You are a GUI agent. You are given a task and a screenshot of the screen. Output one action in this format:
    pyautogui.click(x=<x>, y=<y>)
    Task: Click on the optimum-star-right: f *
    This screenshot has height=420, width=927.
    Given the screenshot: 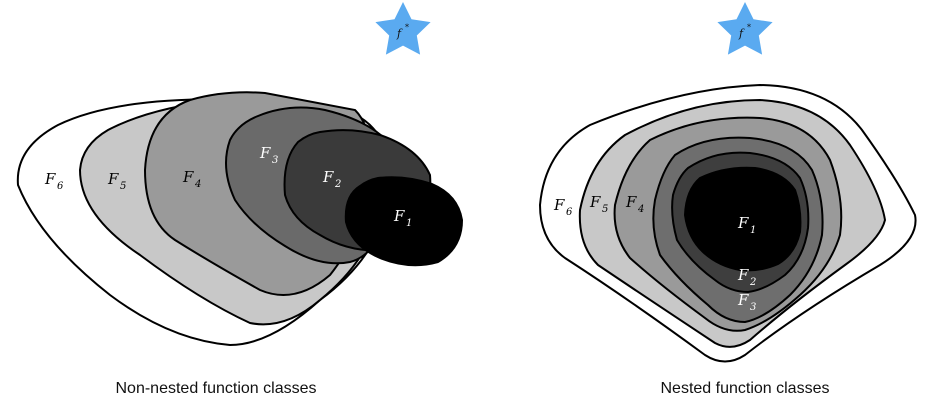 What is the action you would take?
    pyautogui.click(x=745, y=28)
    